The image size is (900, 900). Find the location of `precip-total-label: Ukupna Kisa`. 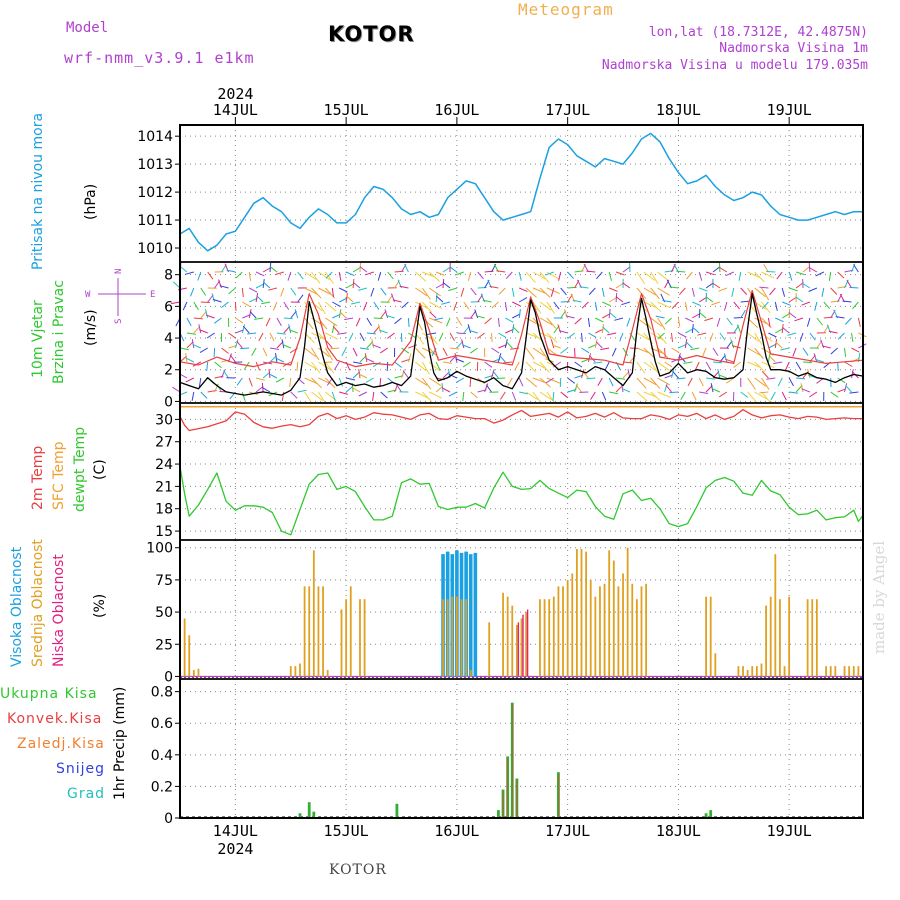

precip-total-label: Ukupna Kisa is located at coordinates (49, 694).